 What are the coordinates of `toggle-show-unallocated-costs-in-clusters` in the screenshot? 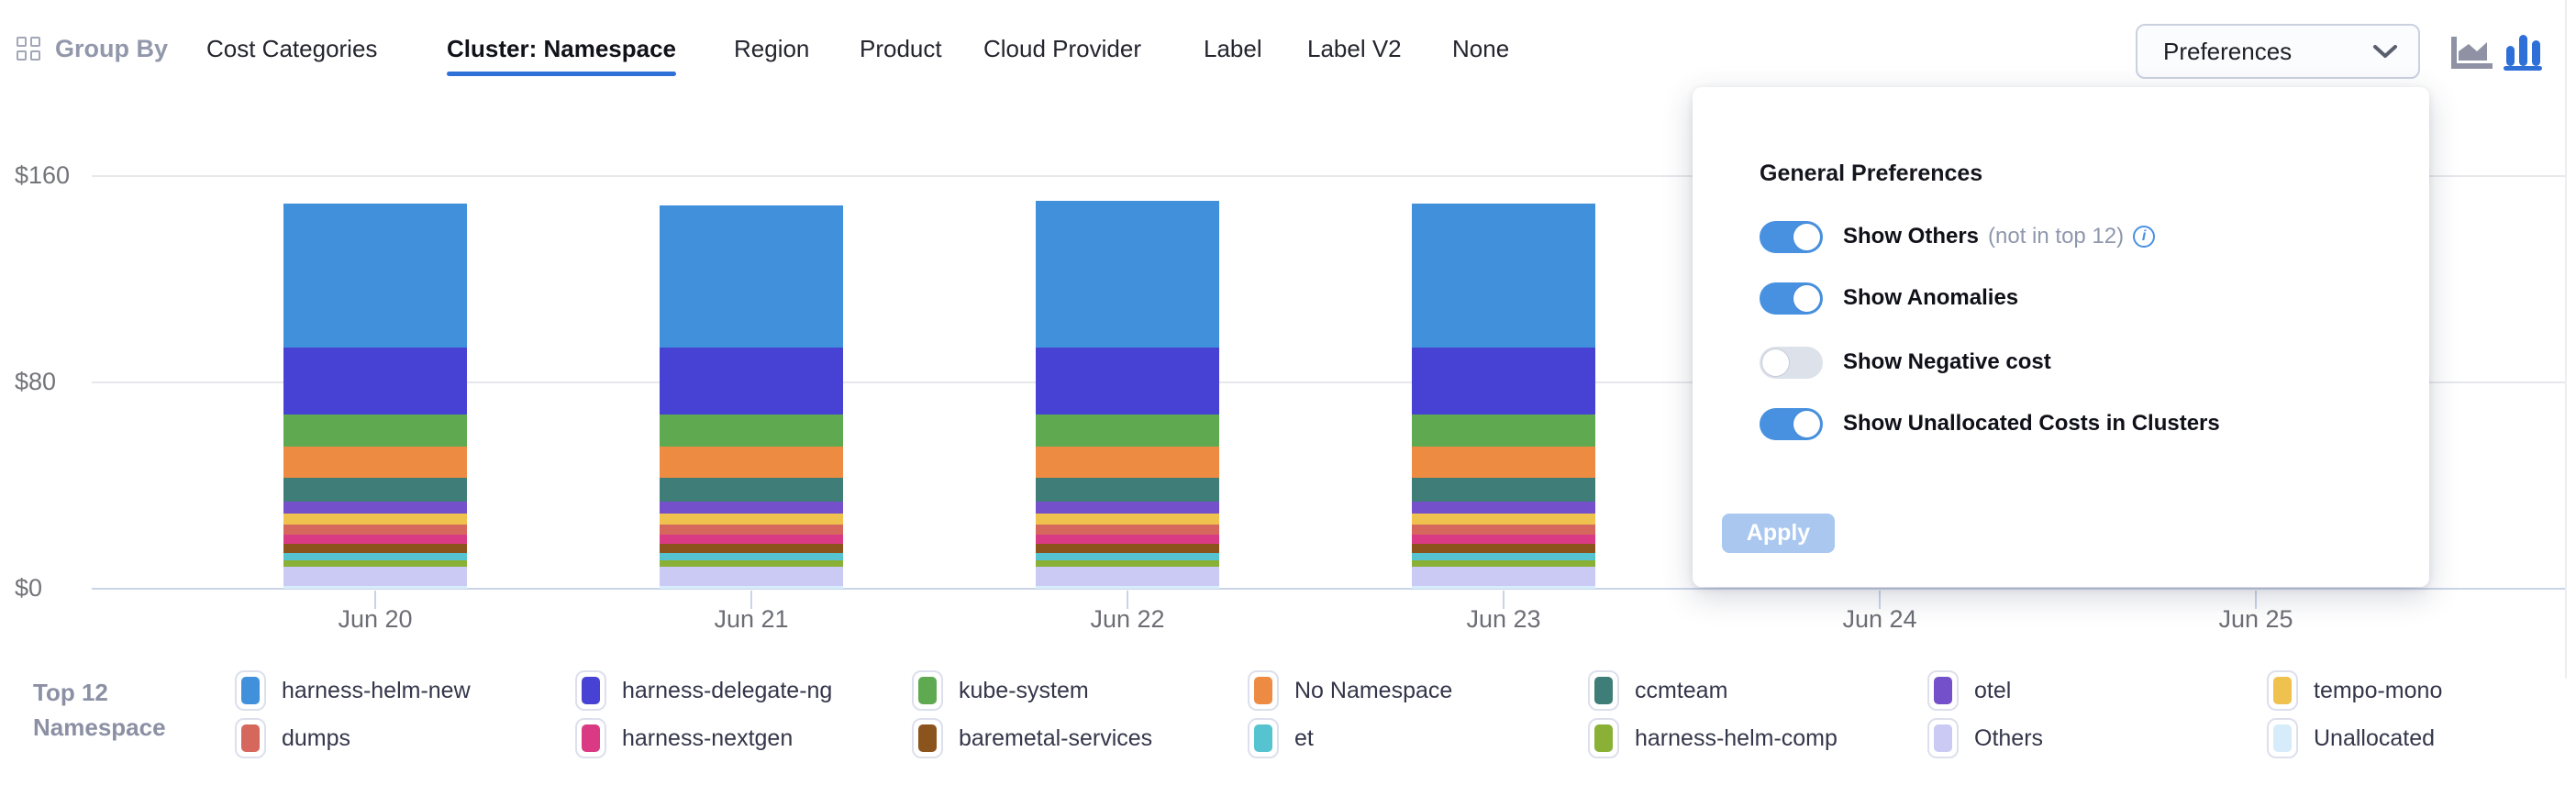 It's located at (1791, 423).